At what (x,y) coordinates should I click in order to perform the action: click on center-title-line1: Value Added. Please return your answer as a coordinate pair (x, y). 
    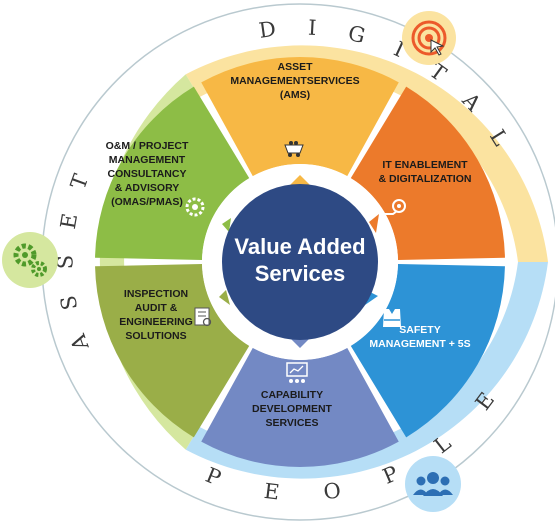
    Looking at the image, I should click on (299, 246).